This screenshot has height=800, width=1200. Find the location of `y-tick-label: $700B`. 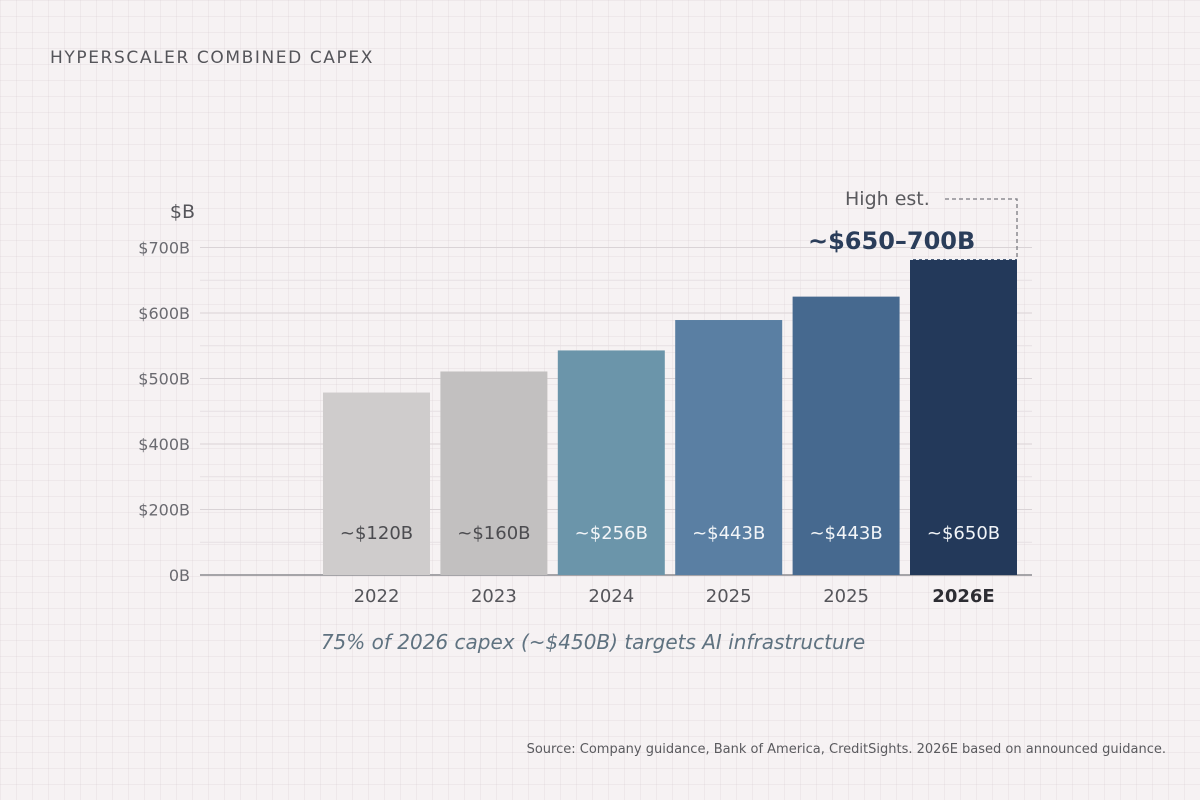

y-tick-label: $700B is located at coordinates (164, 248).